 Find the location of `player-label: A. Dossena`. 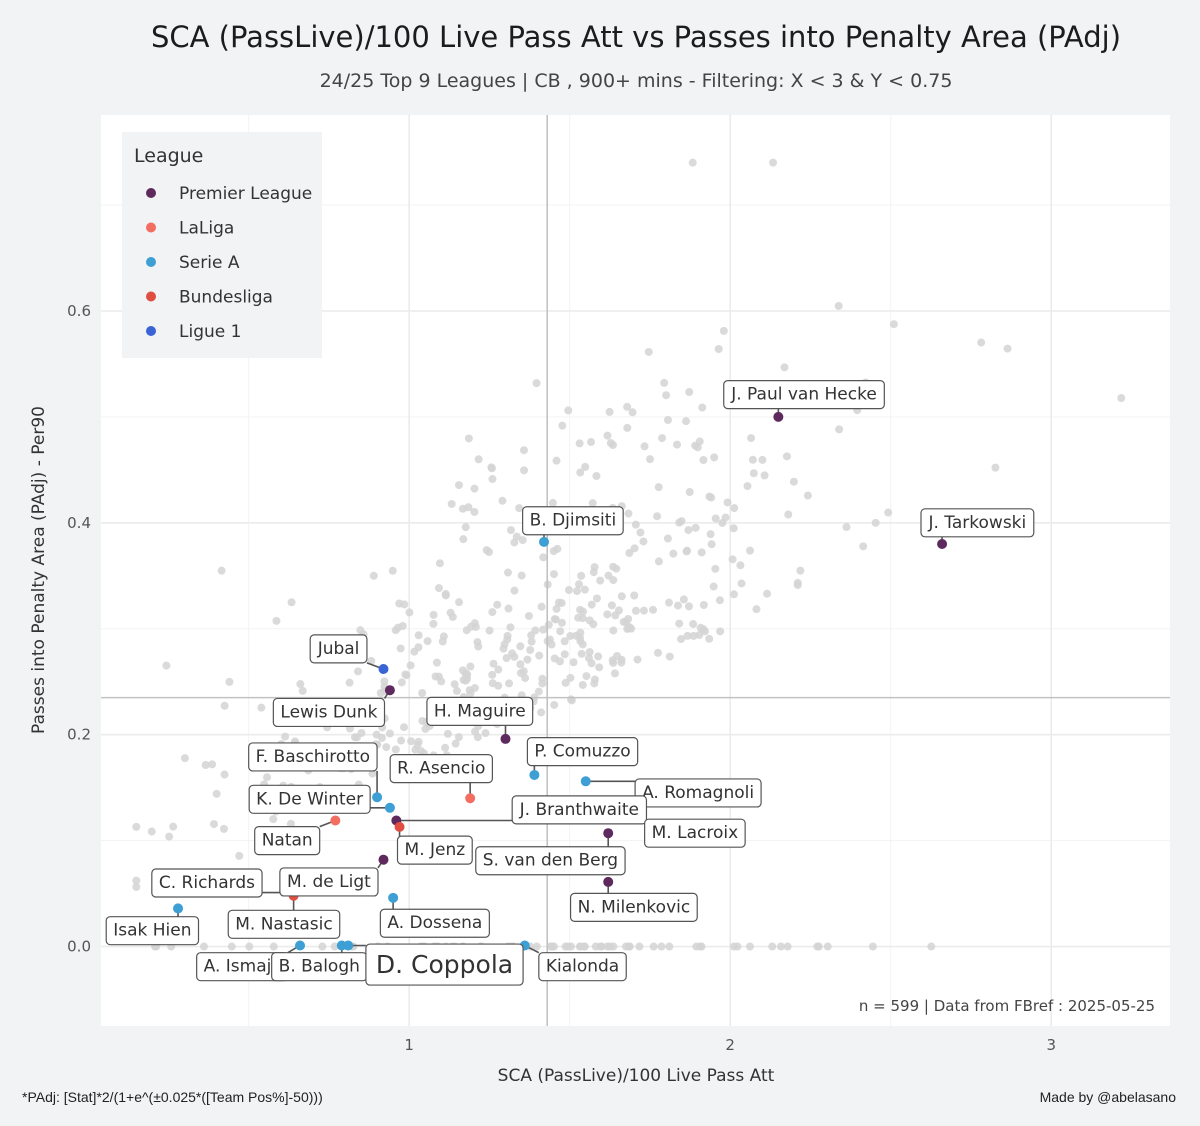

player-label: A. Dossena is located at coordinates (434, 923).